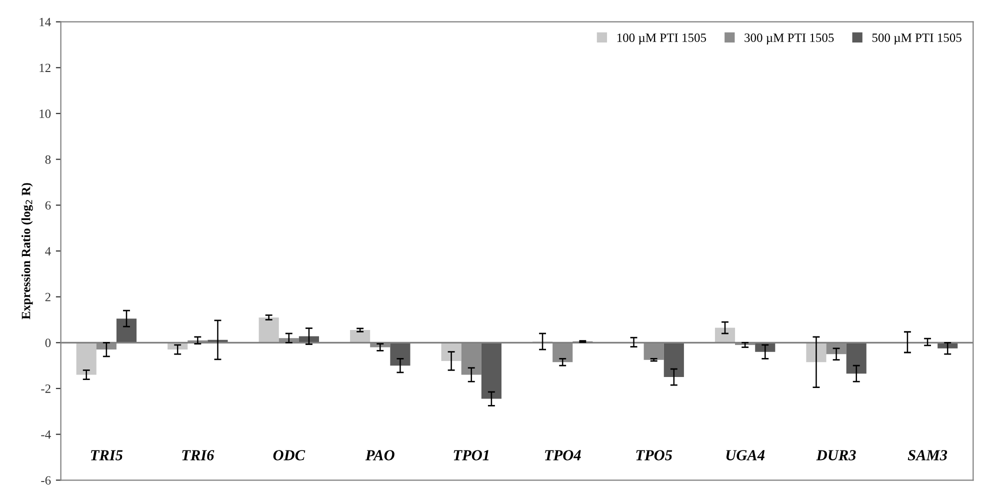  What do you see at coordinates (46, 480) in the screenshot?
I see `y-tick-label: -6` at bounding box center [46, 480].